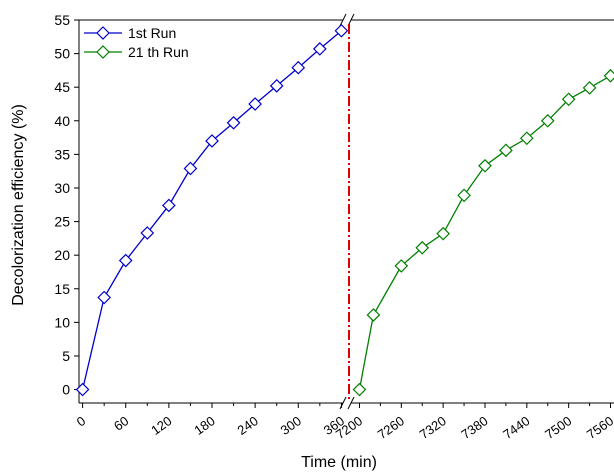 This screenshot has height=474, width=614. What do you see at coordinates (433, 427) in the screenshot?
I see `x-tick-label: 7320` at bounding box center [433, 427].